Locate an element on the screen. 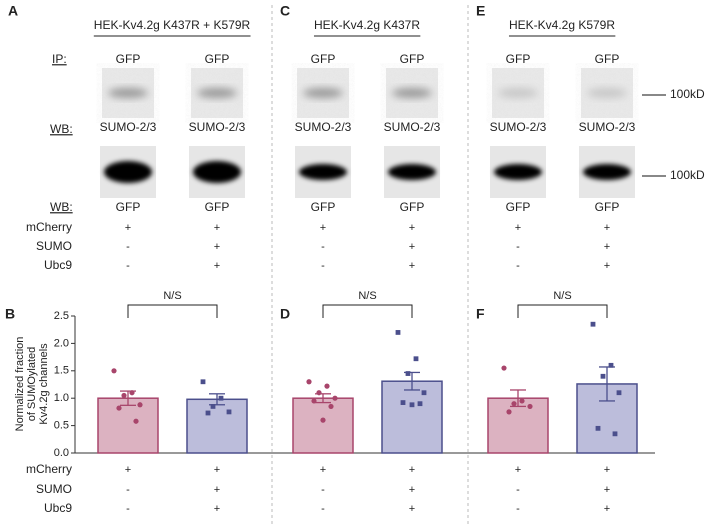  condition-name: SUMO is located at coordinates (54, 246).